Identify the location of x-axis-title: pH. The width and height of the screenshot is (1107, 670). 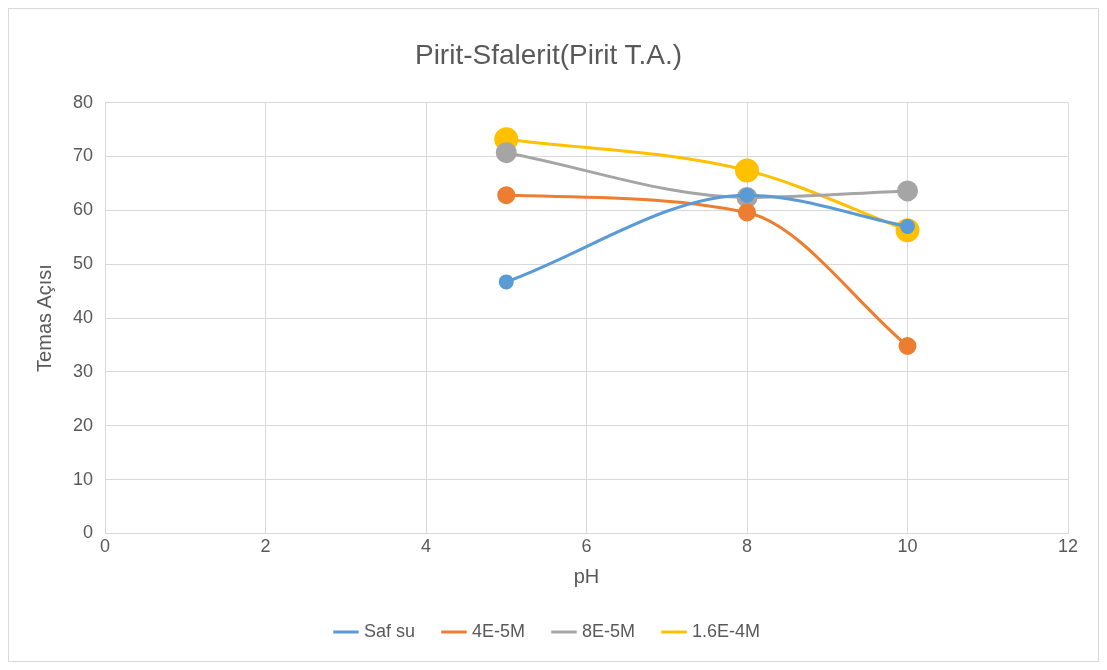
(586, 575).